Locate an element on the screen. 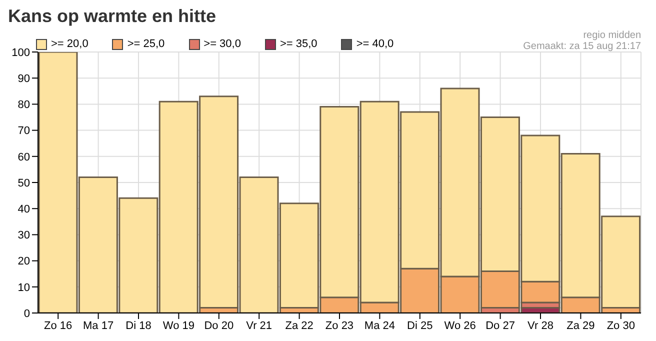 The image size is (656, 341). x-tick-label: Zo 16 is located at coordinates (58, 326).